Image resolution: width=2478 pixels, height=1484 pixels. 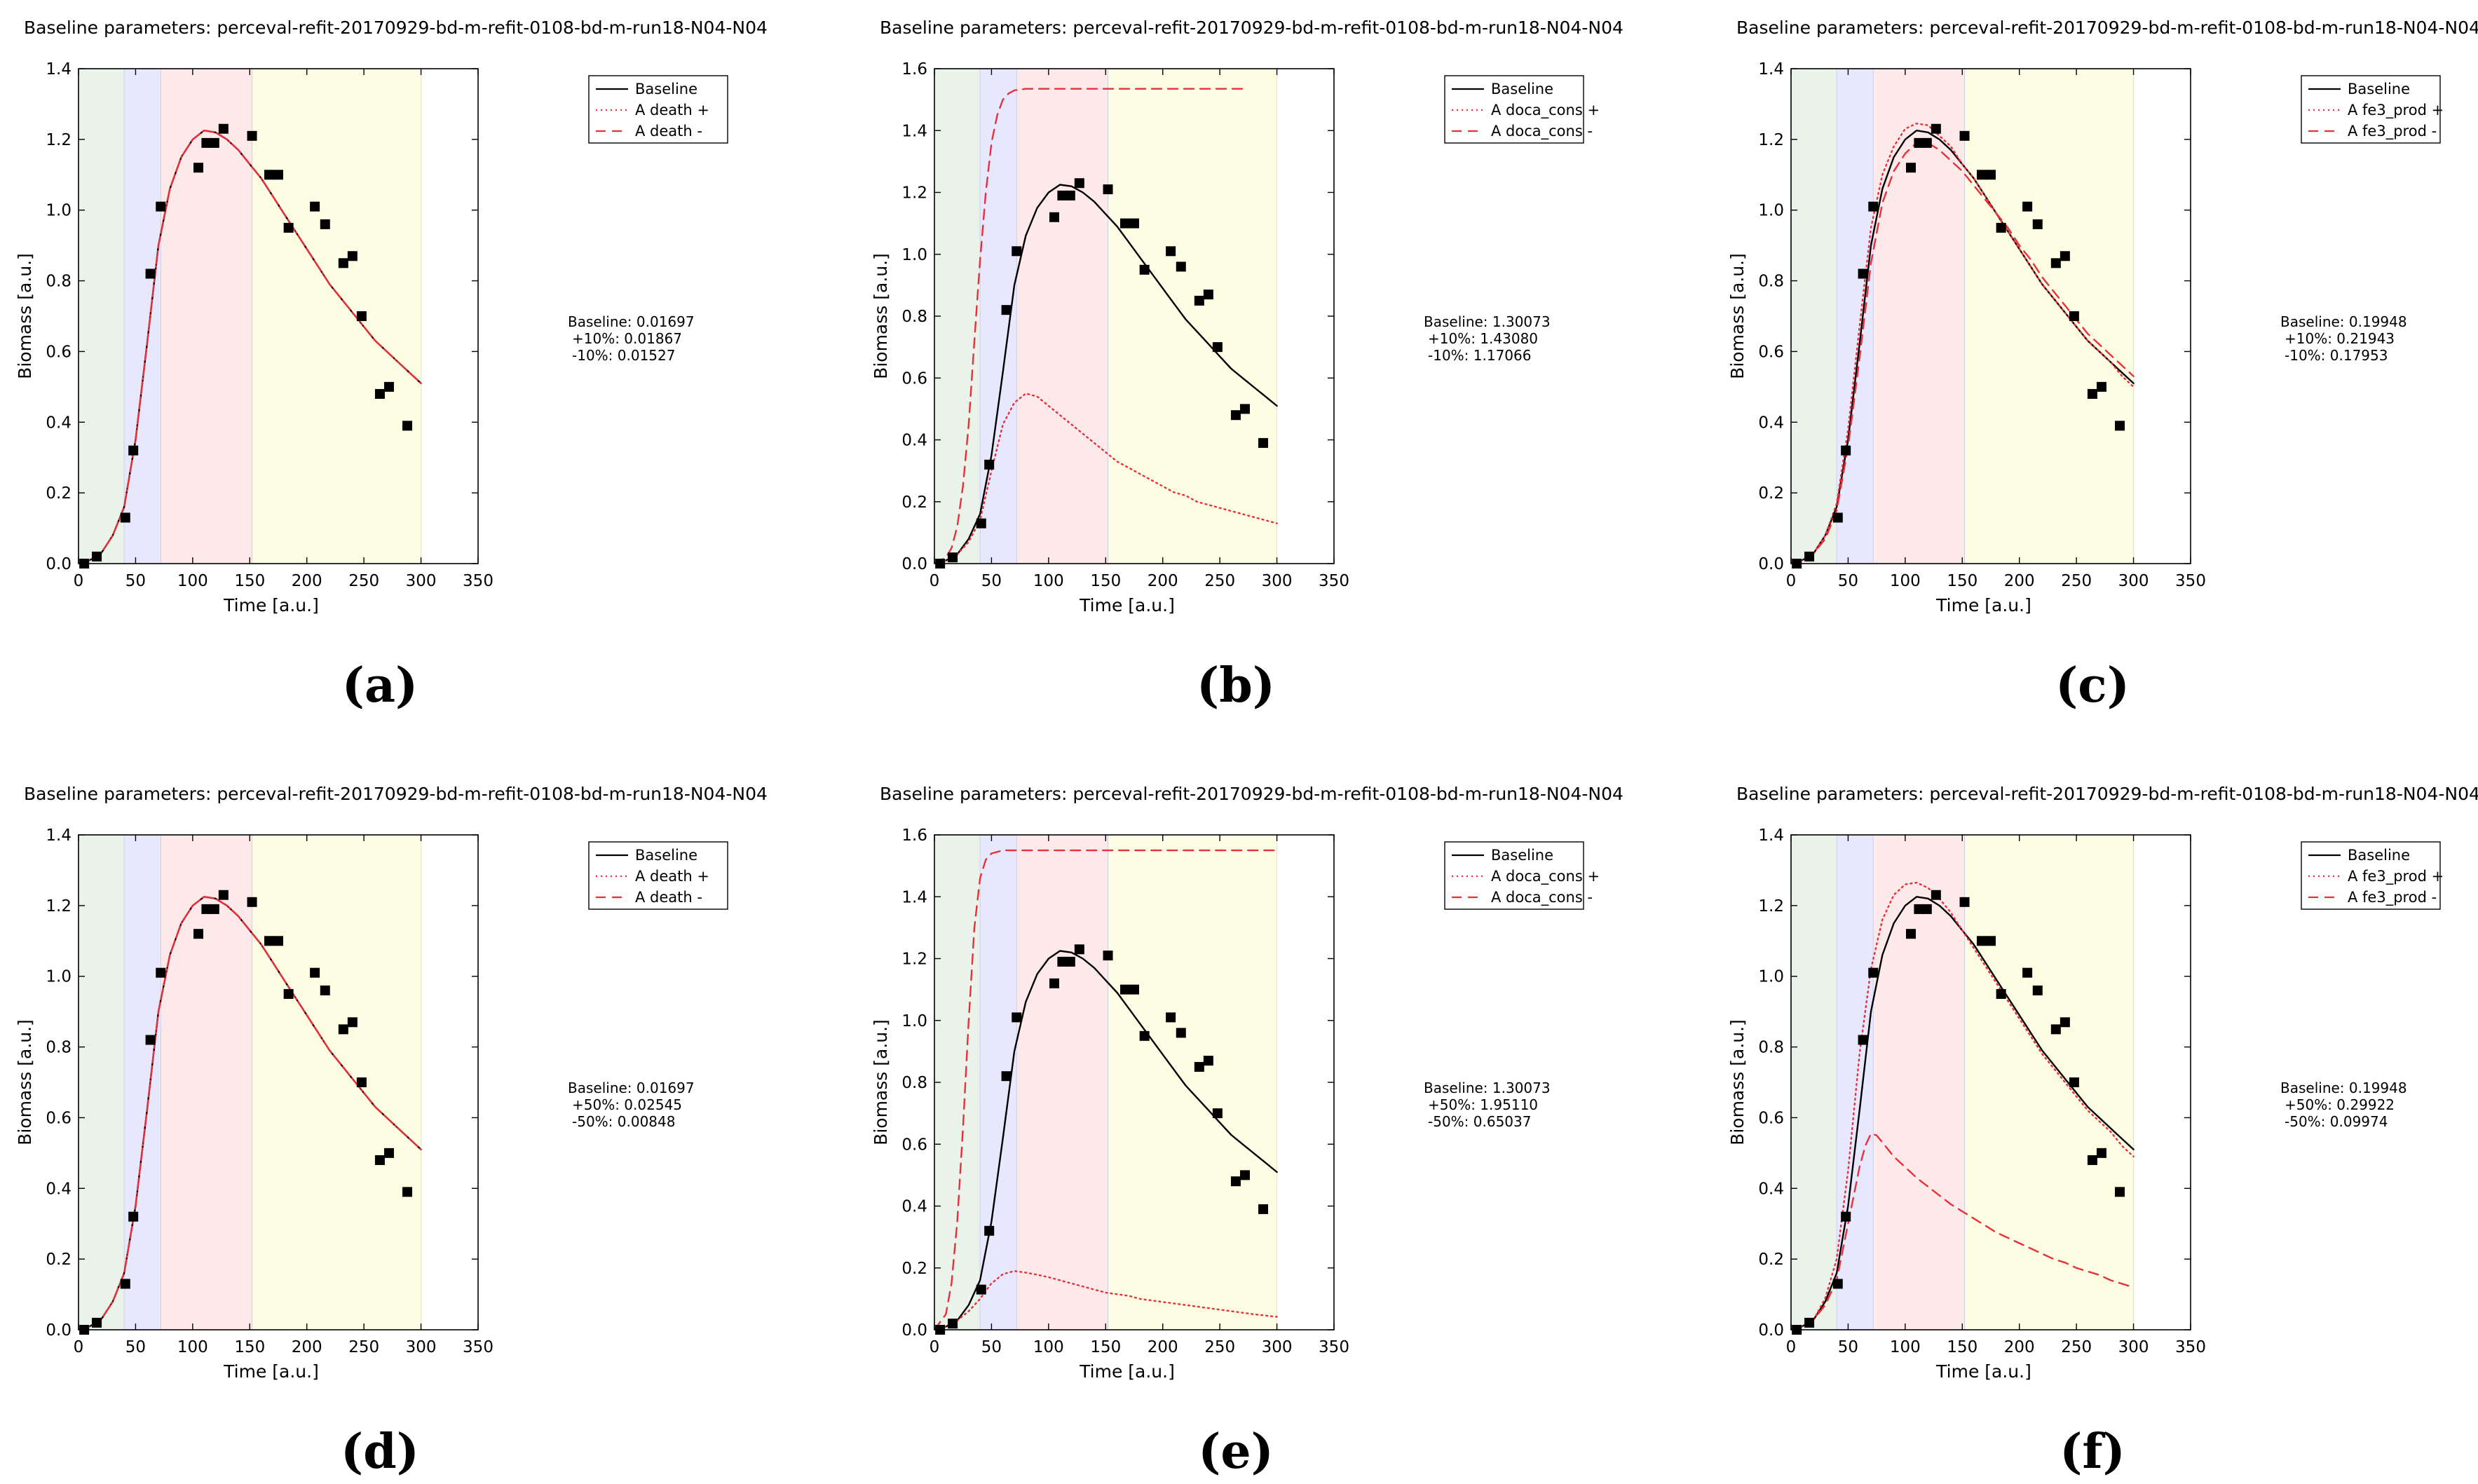 I want to click on subfigure-caption: (d), so click(x=380, y=1452).